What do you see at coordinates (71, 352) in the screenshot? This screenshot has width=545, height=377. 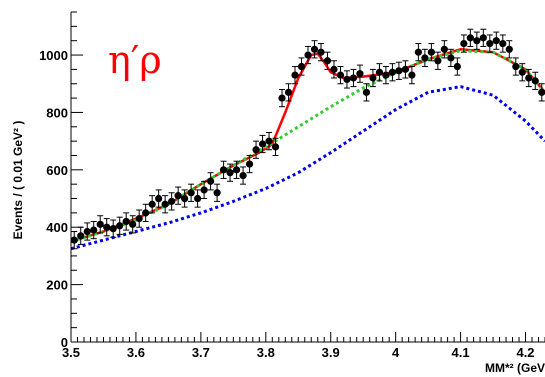 I see `x-tick-label: 3.5` at bounding box center [71, 352].